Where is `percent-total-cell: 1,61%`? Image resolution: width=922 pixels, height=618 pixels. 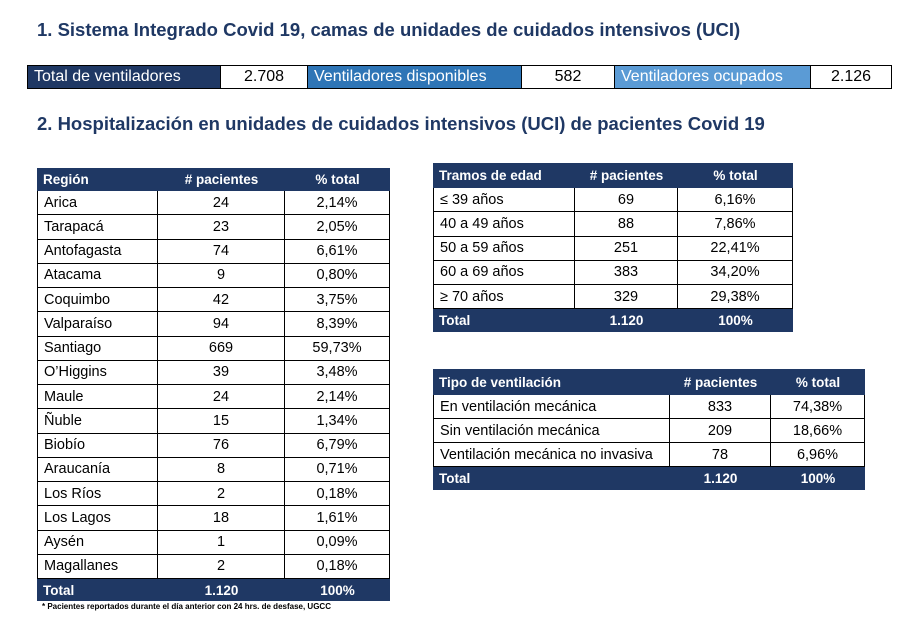
percent-total-cell: 1,61% is located at coordinates (337, 518).